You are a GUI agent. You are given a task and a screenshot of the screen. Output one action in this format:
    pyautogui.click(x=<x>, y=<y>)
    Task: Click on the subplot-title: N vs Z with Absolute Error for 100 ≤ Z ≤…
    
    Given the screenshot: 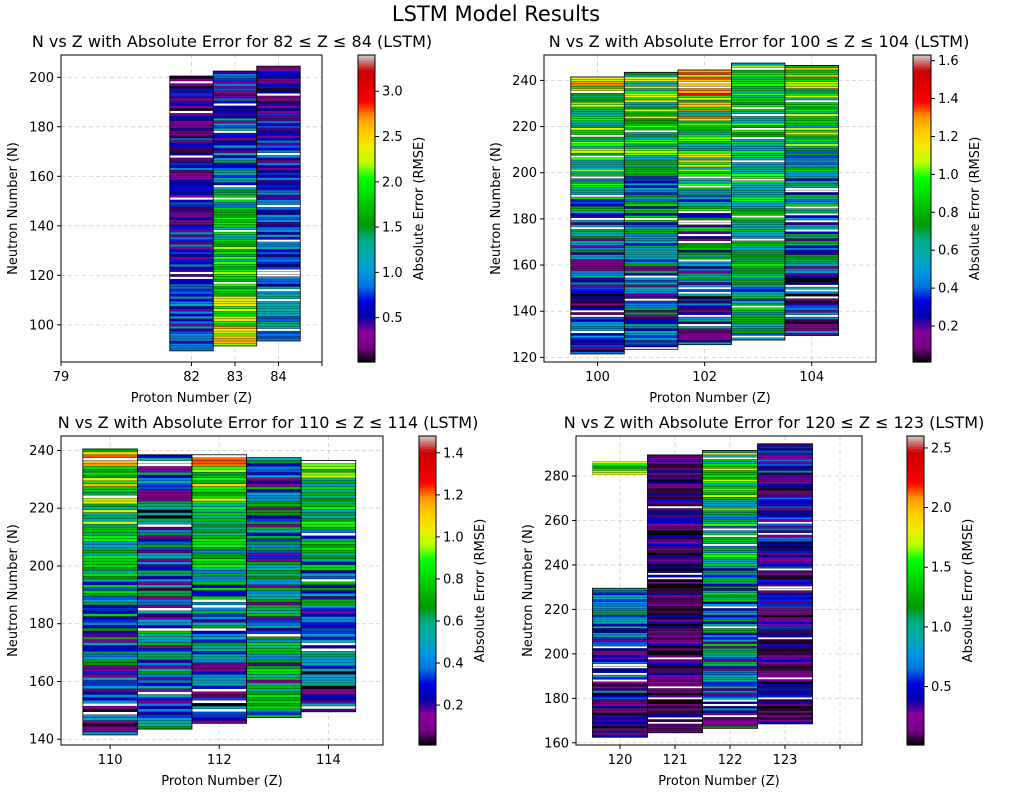 What is the action you would take?
    pyautogui.click(x=759, y=41)
    